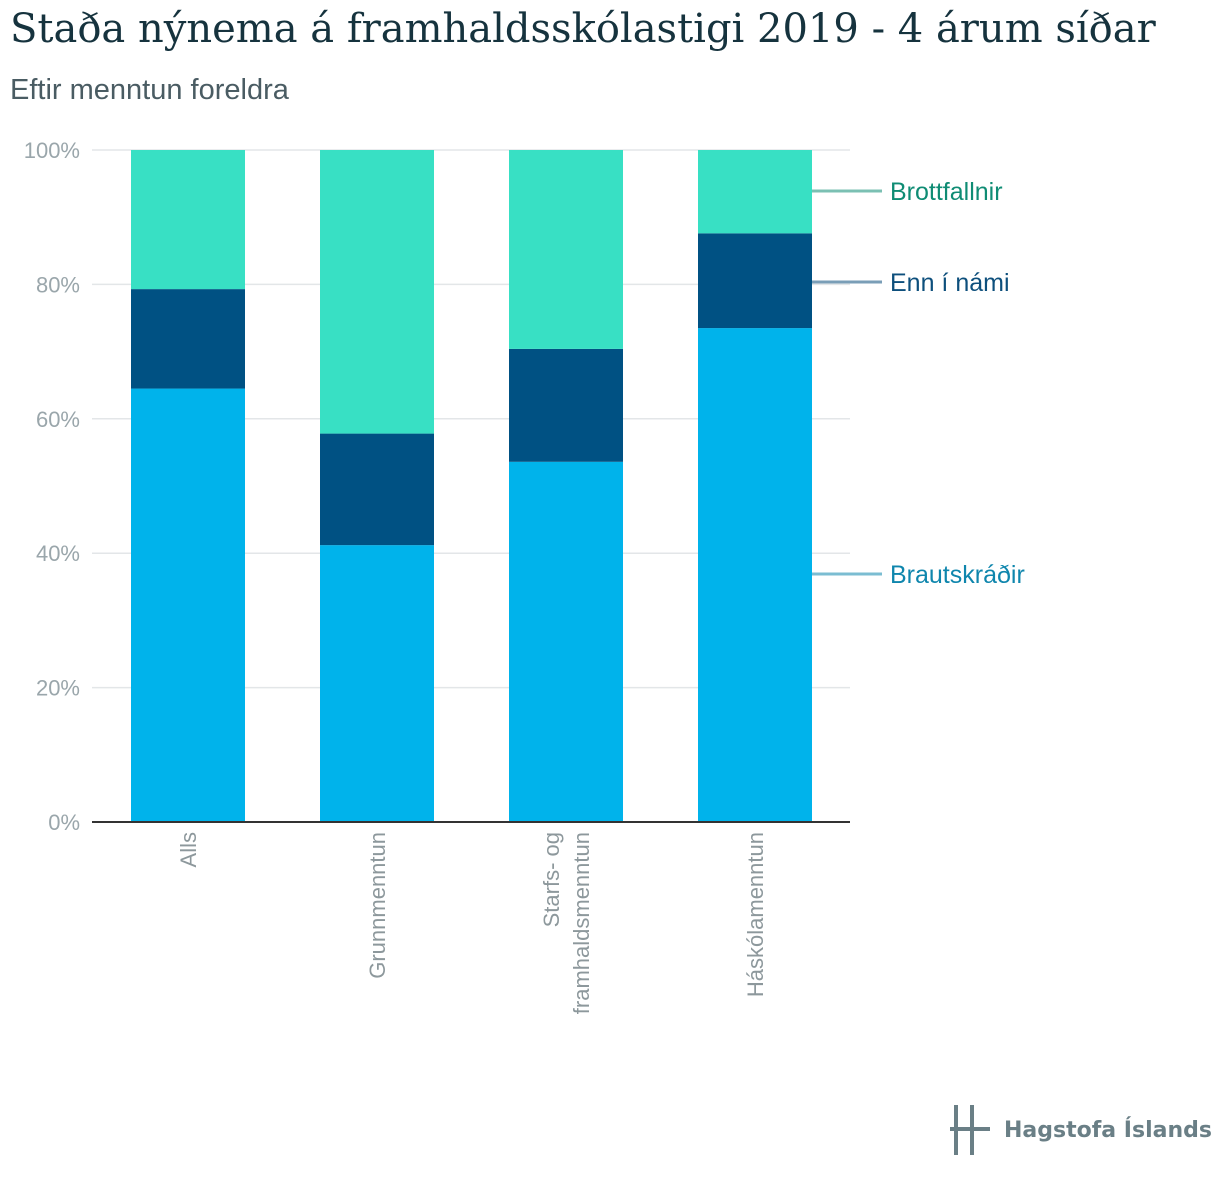  Describe the element at coordinates (755, 914) in the screenshot. I see `x-tick-label: Háskólamenntun` at that location.